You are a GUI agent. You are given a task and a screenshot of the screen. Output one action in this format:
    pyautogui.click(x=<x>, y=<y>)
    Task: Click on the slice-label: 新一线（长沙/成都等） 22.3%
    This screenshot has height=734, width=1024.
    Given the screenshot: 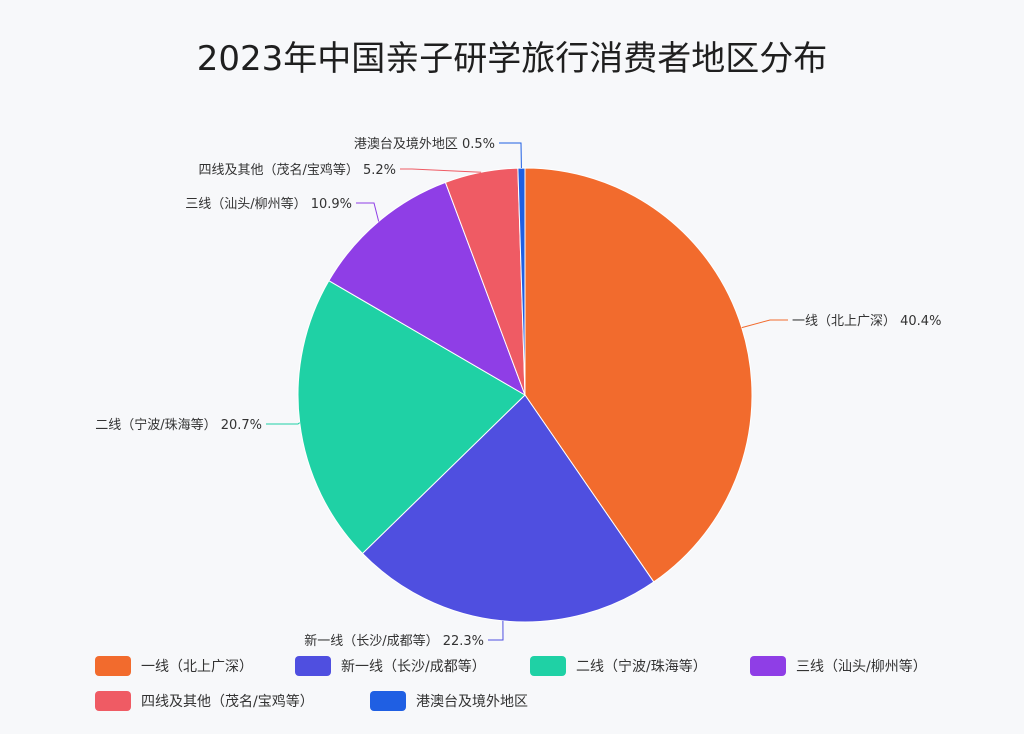 What is the action you would take?
    pyautogui.click(x=394, y=641)
    